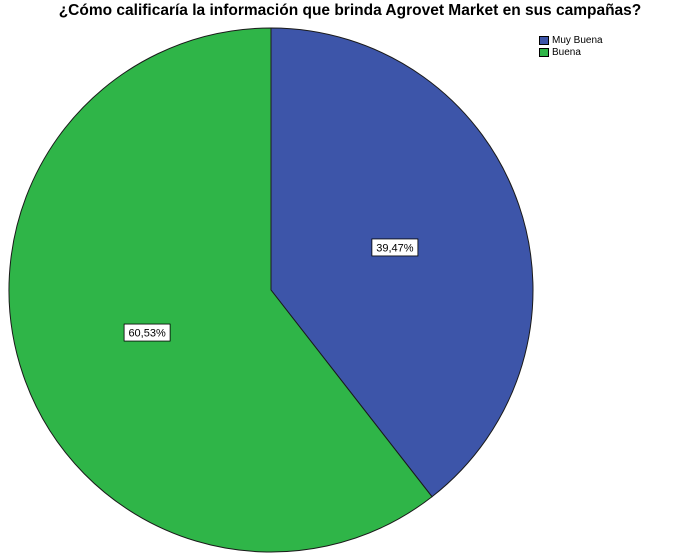 This screenshot has width=700, height=556. What do you see at coordinates (544, 52) in the screenshot?
I see `legend-swatch-buena` at bounding box center [544, 52].